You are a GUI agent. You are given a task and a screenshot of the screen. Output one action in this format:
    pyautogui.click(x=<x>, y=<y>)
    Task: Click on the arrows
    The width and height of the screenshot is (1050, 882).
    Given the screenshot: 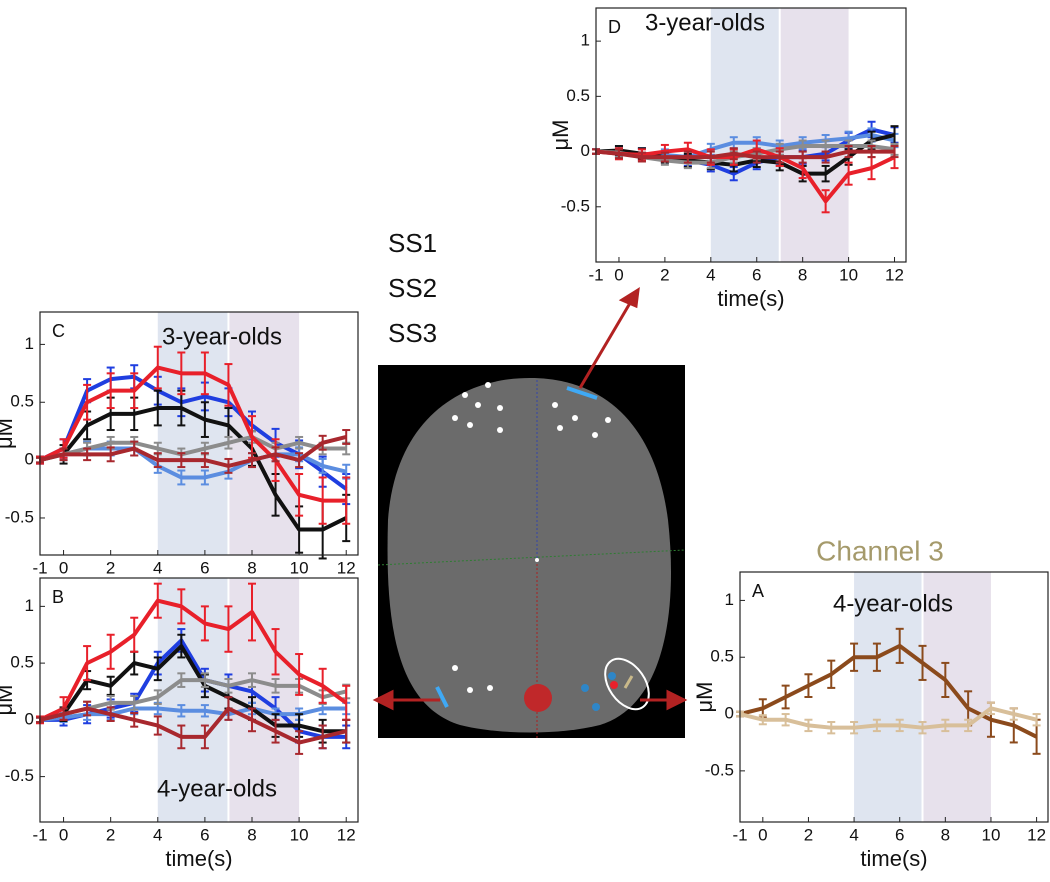 What is the action you would take?
    pyautogui.click(x=530, y=499)
    